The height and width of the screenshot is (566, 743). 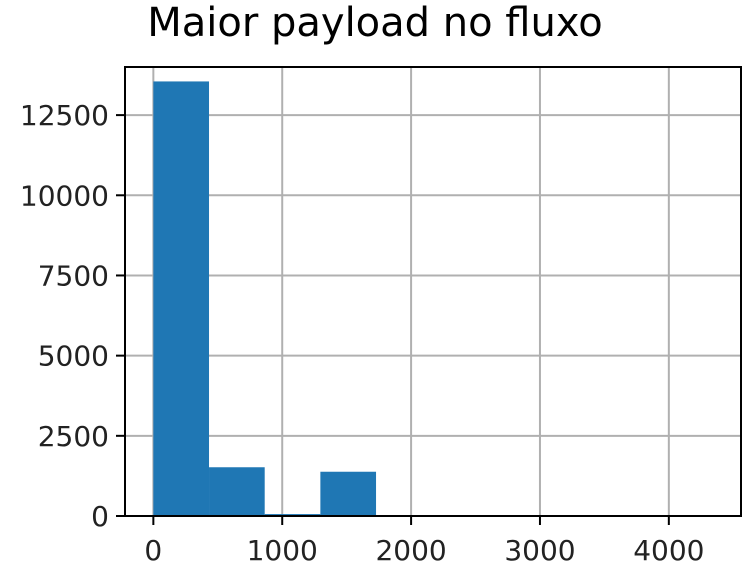 I want to click on chart-title: Maior payload no fluxo, so click(x=375, y=23).